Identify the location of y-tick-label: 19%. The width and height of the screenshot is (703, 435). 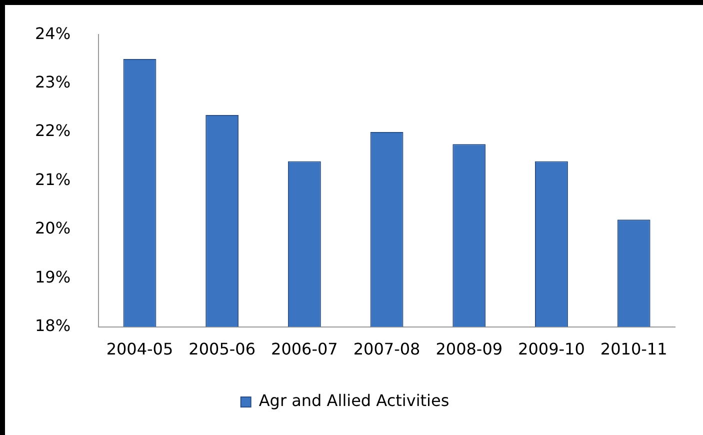
(53, 276).